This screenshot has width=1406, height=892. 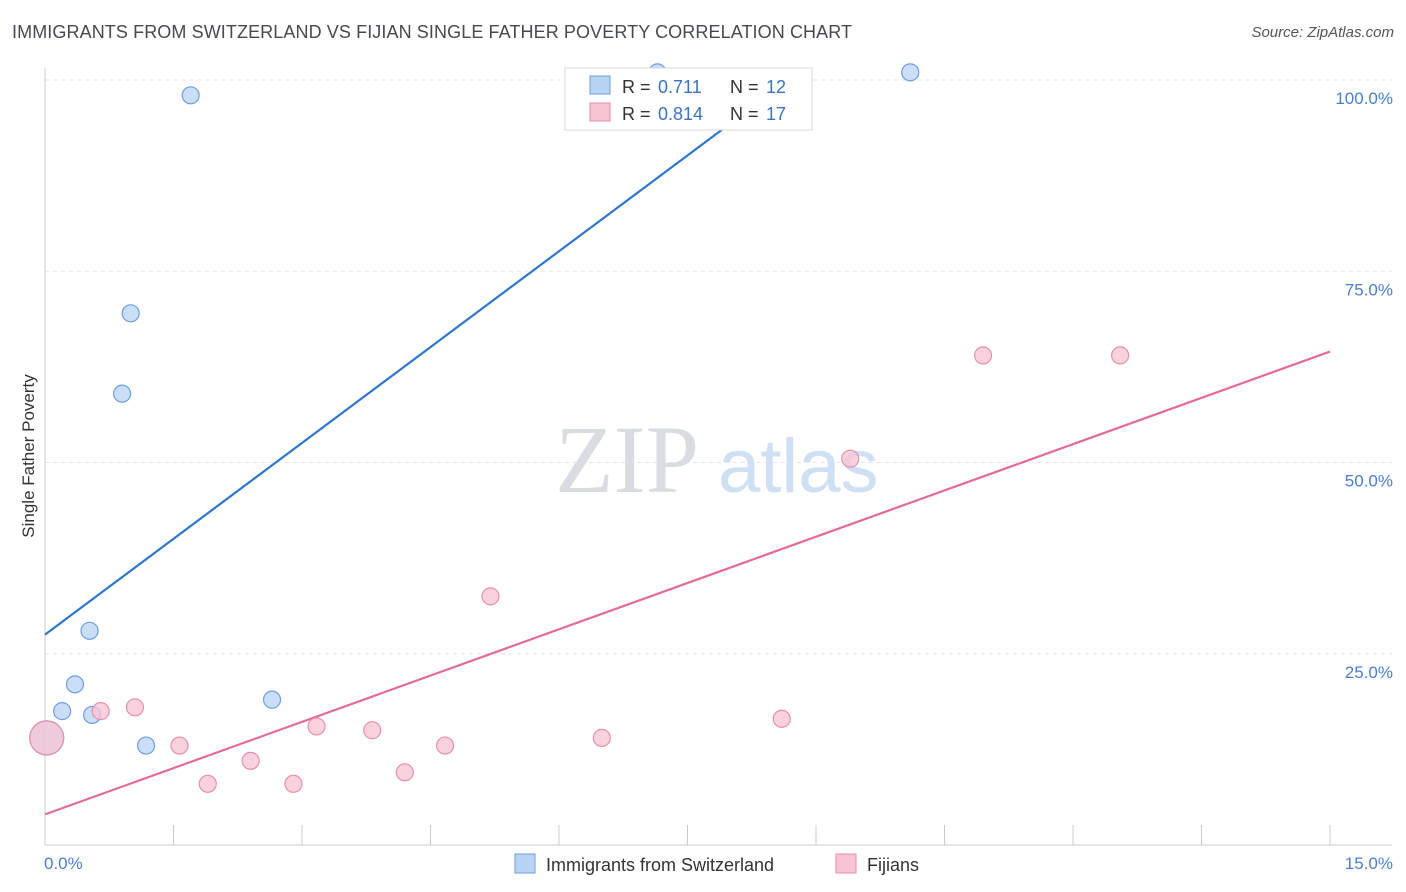 I want to click on legend-r-label-2: R =, so click(x=636, y=114).